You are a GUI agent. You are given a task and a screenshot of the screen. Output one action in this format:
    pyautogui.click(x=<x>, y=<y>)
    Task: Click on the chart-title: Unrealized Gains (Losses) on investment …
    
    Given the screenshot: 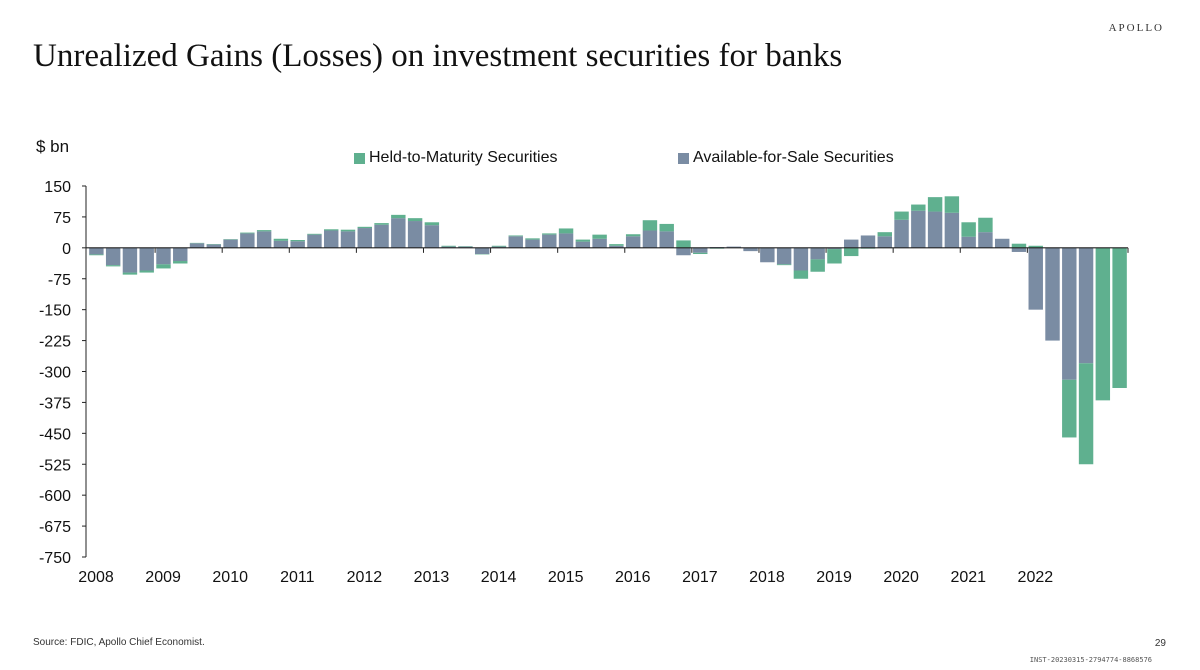 What is the action you would take?
    pyautogui.click(x=438, y=56)
    